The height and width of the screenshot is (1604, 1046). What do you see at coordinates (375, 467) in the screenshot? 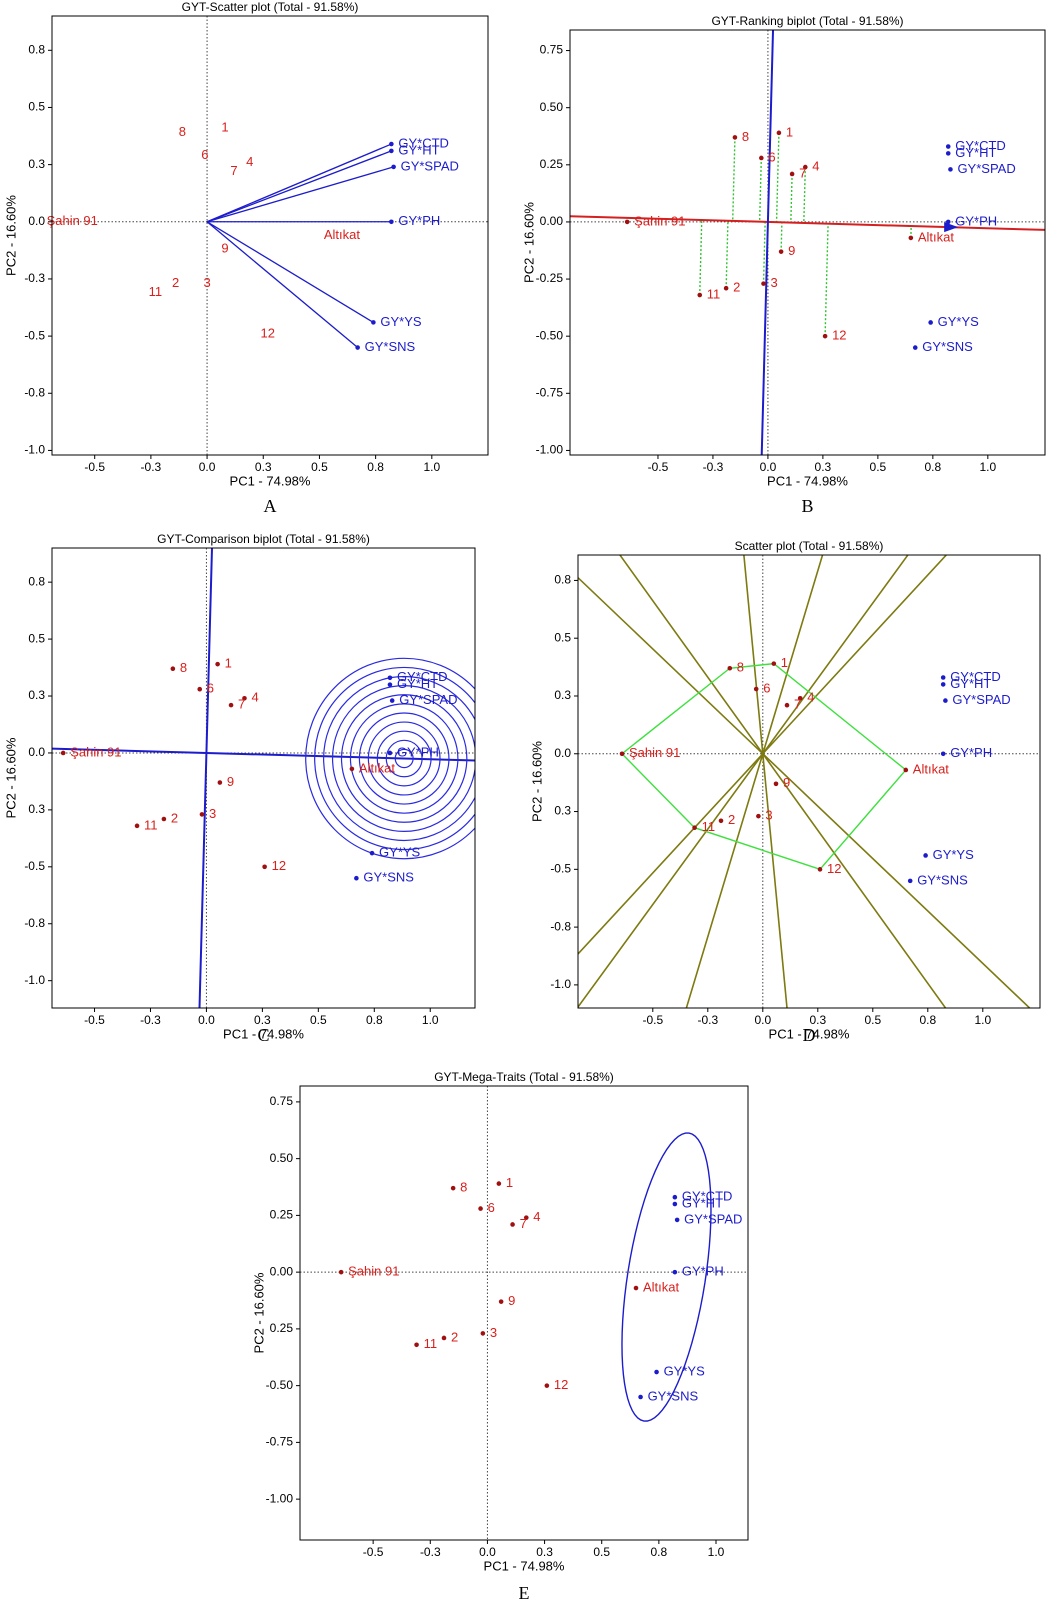
I see `x-tick-label: 0.8` at bounding box center [375, 467].